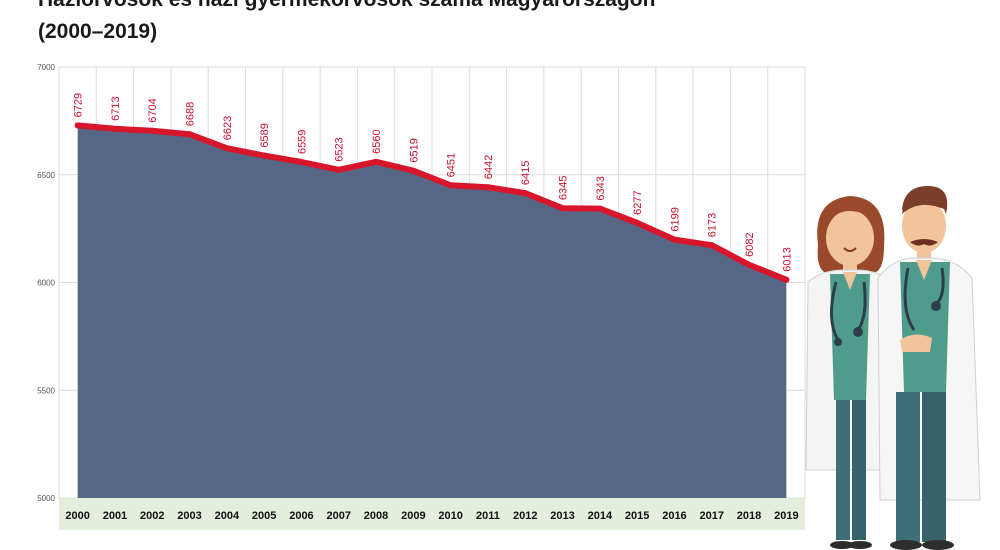  What do you see at coordinates (339, 516) in the screenshot?
I see `x-tick-label: 2007` at bounding box center [339, 516].